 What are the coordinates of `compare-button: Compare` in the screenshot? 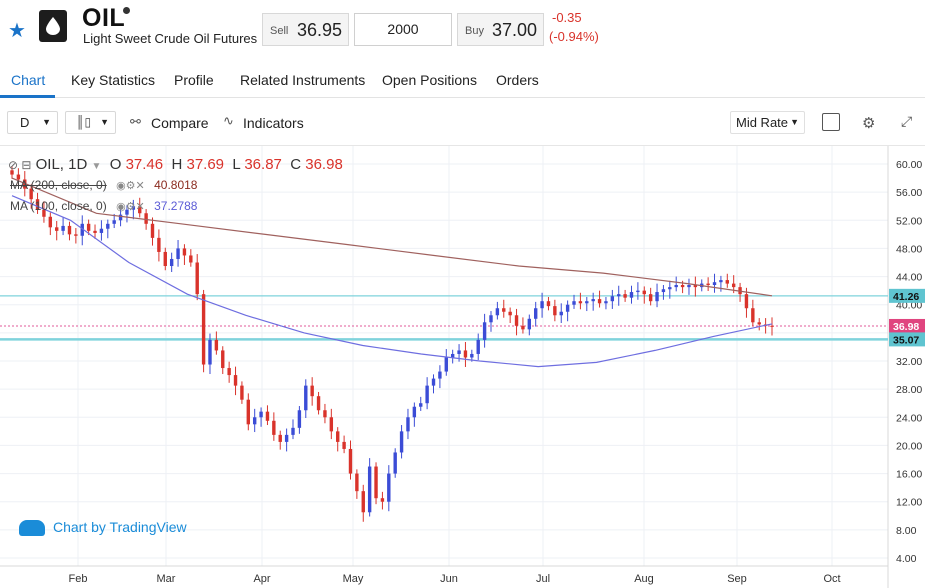 It's located at (180, 123).